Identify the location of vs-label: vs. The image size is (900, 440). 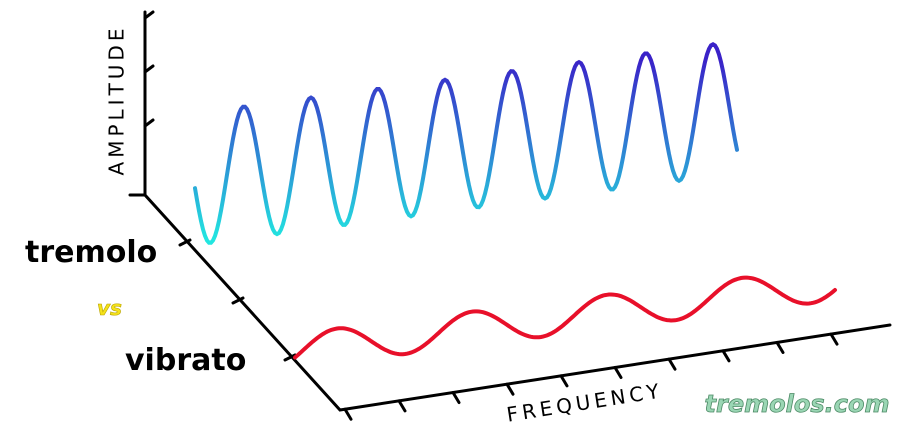
(109, 308).